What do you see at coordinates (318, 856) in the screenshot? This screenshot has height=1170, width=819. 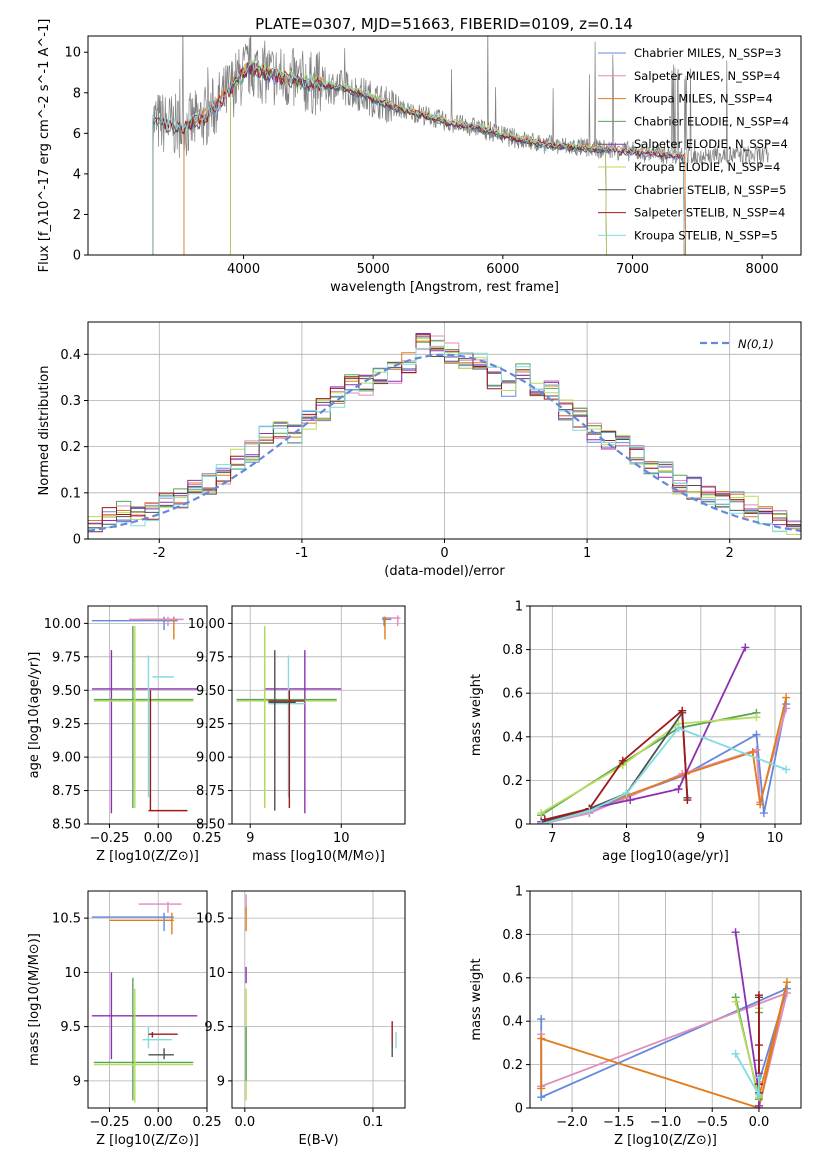 I see `x-axis-label: mass [log10(M/M⊙)]` at bounding box center [318, 856].